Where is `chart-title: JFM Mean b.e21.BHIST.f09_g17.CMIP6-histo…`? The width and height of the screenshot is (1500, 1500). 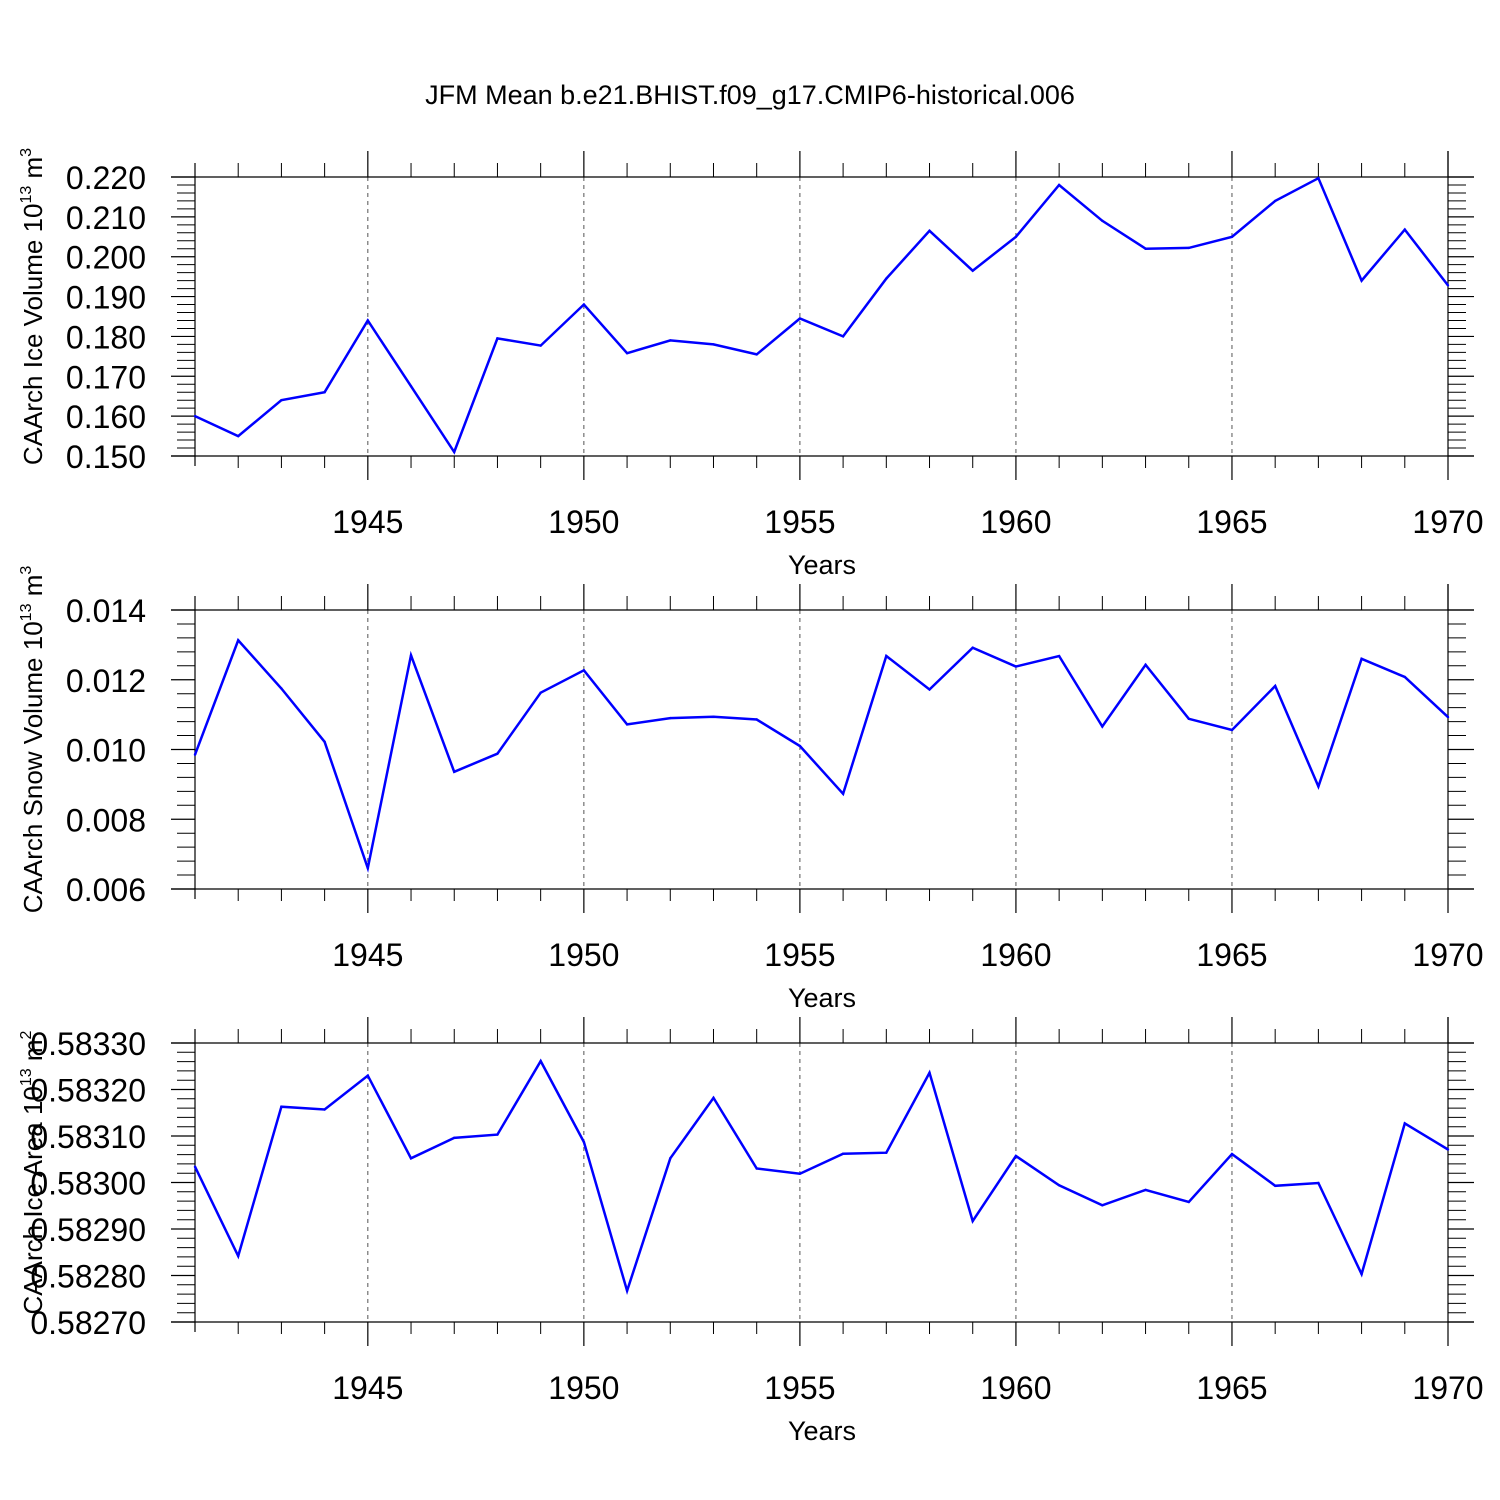
chart-title: JFM Mean b.e21.BHIST.f09_g17.CMIP6-histo… is located at coordinates (750, 95).